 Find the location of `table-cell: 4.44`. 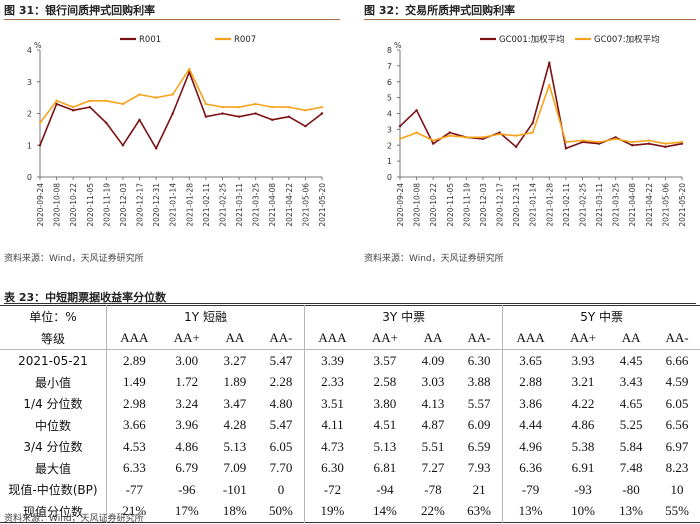

table-cell: 4.44 is located at coordinates (530, 425).